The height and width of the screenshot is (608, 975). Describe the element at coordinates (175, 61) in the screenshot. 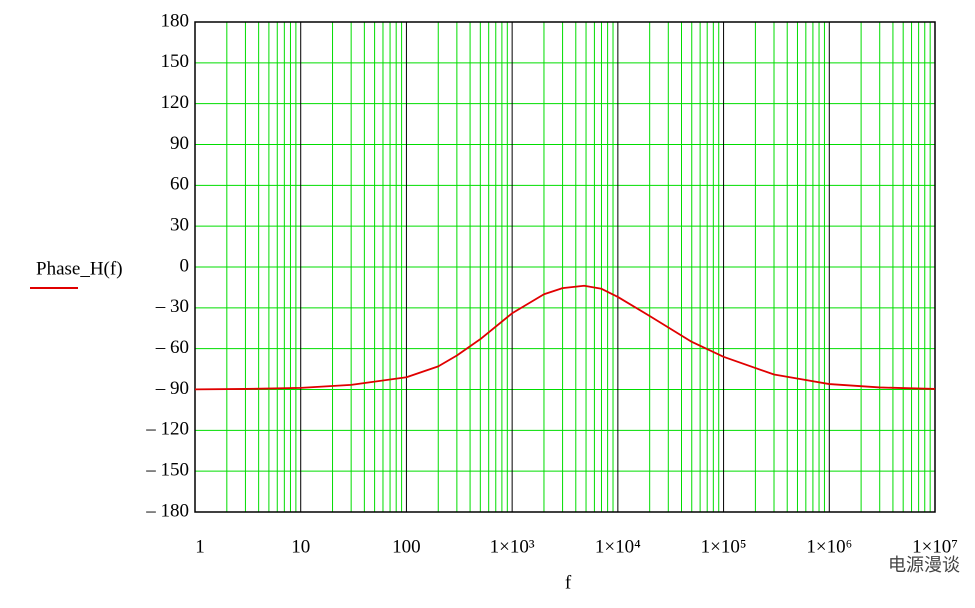

I see `y-tick-label: 150` at that location.